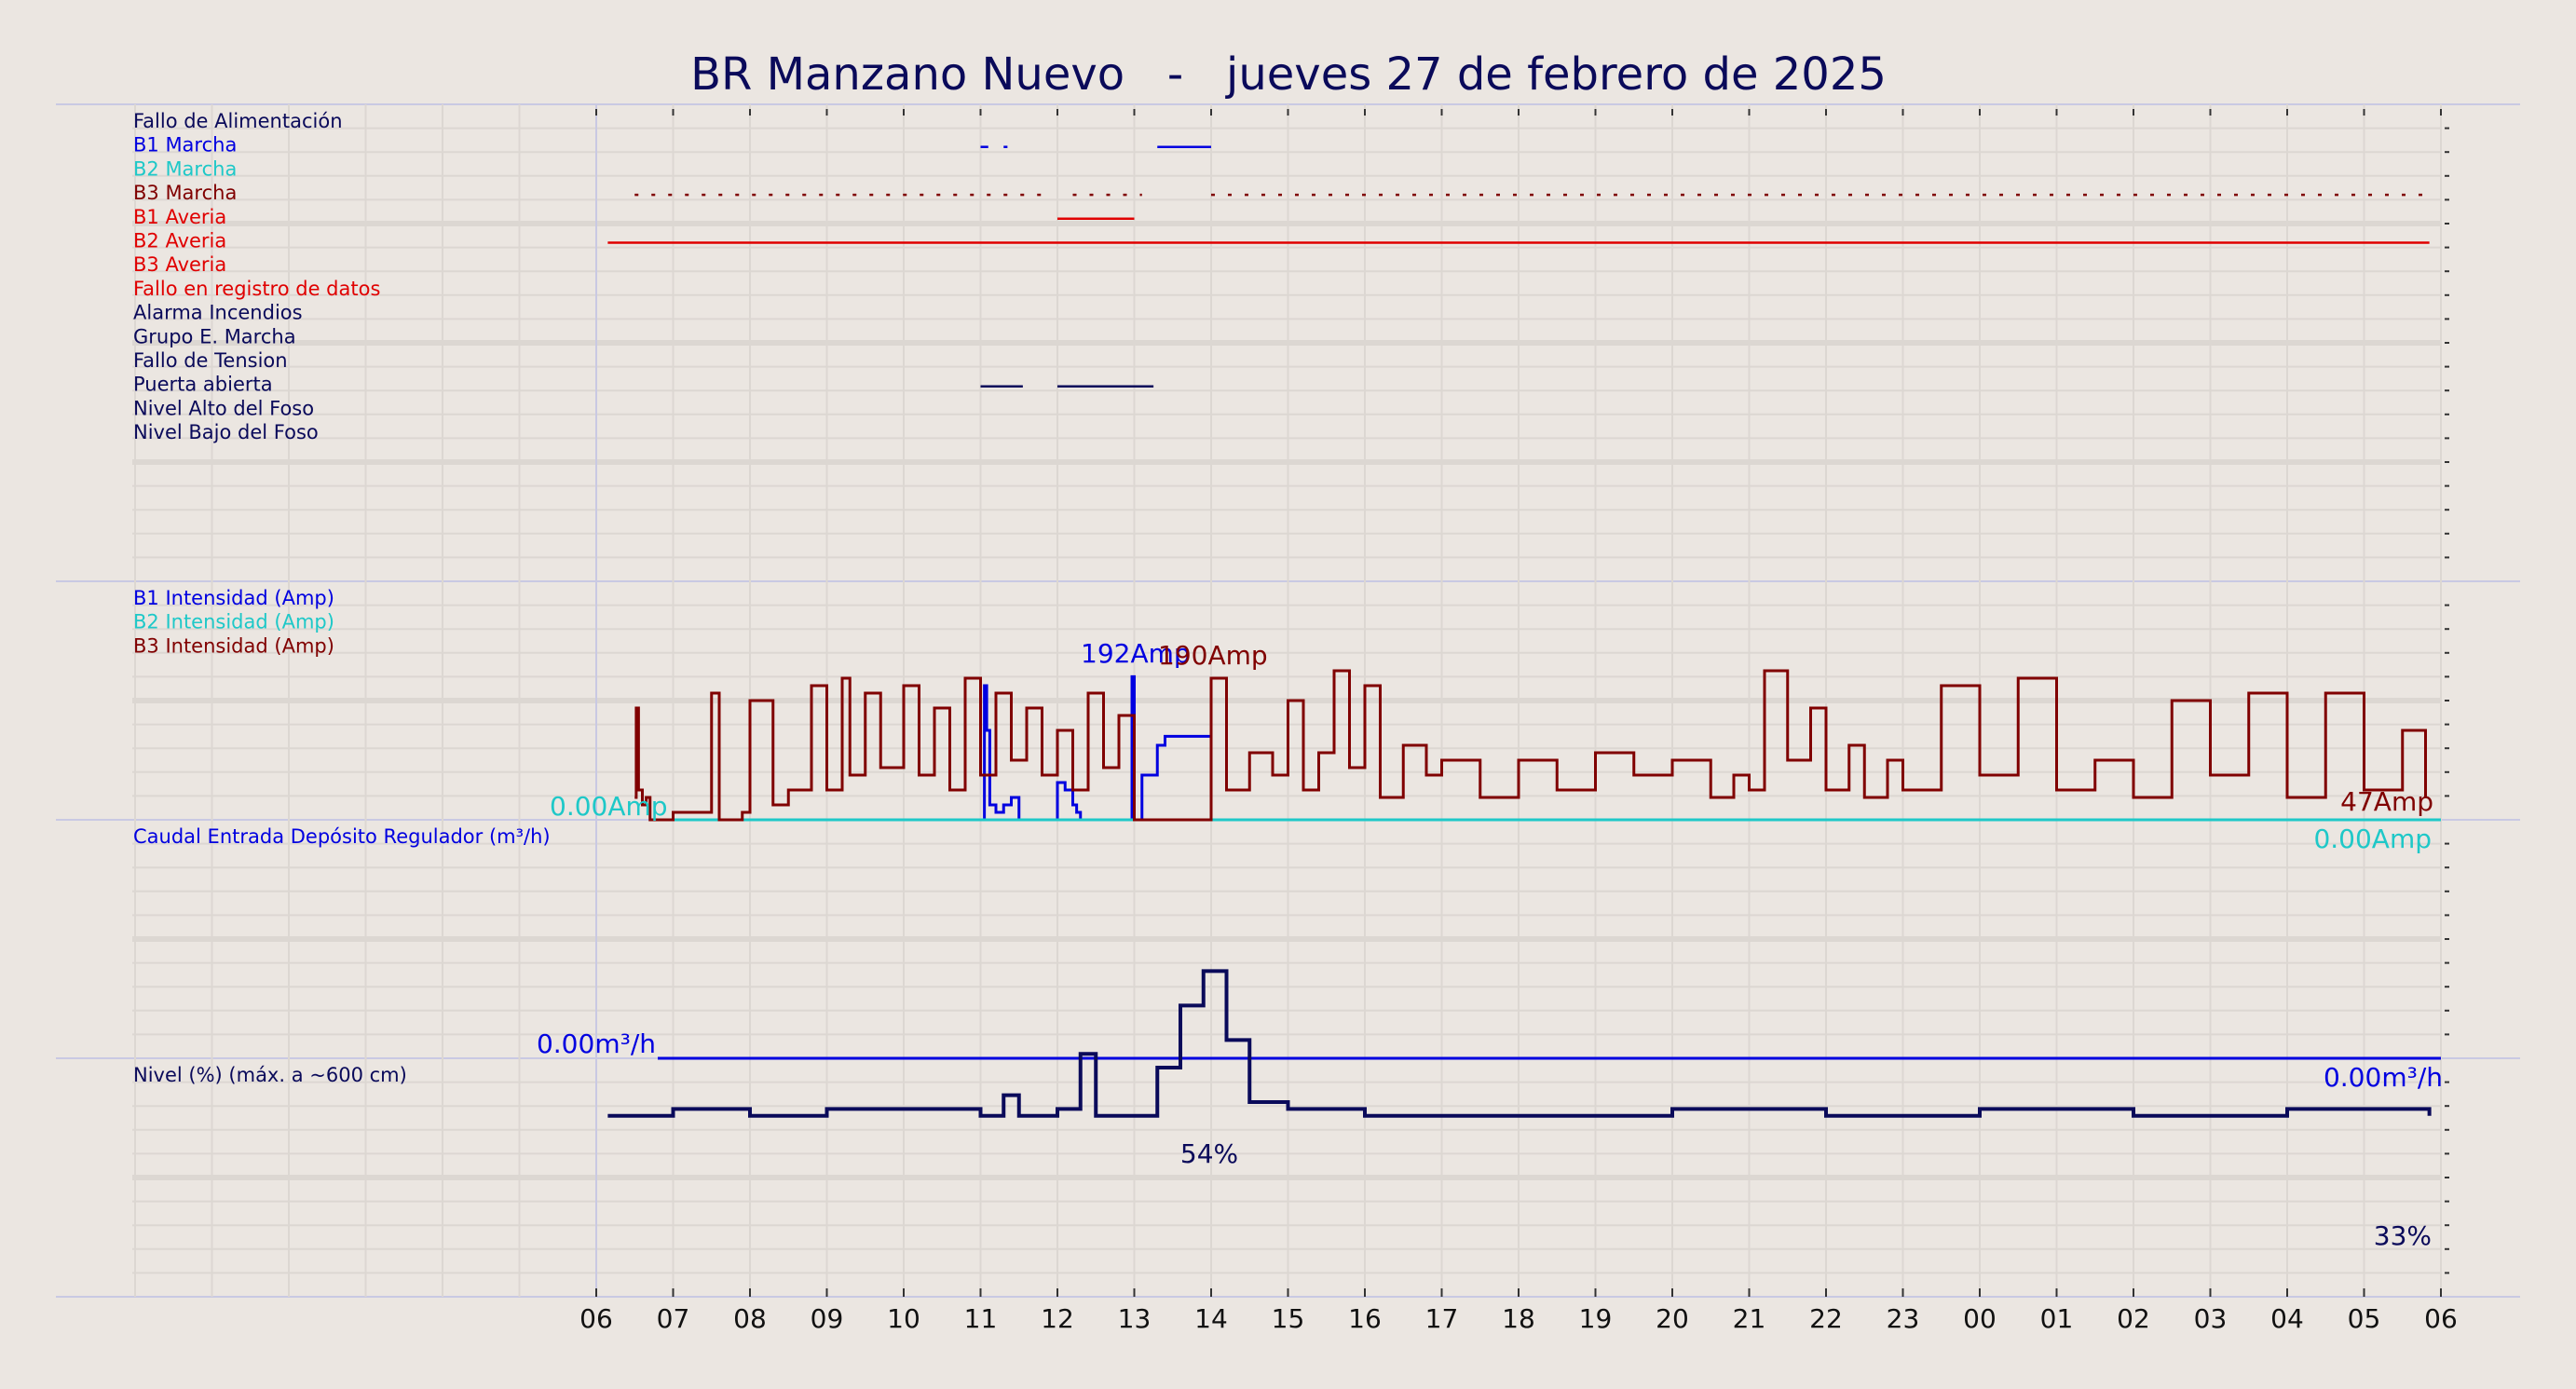 This screenshot has height=1389, width=2576. Describe the element at coordinates (179, 241) in the screenshot. I see `legend-label: B2 Averia` at that location.